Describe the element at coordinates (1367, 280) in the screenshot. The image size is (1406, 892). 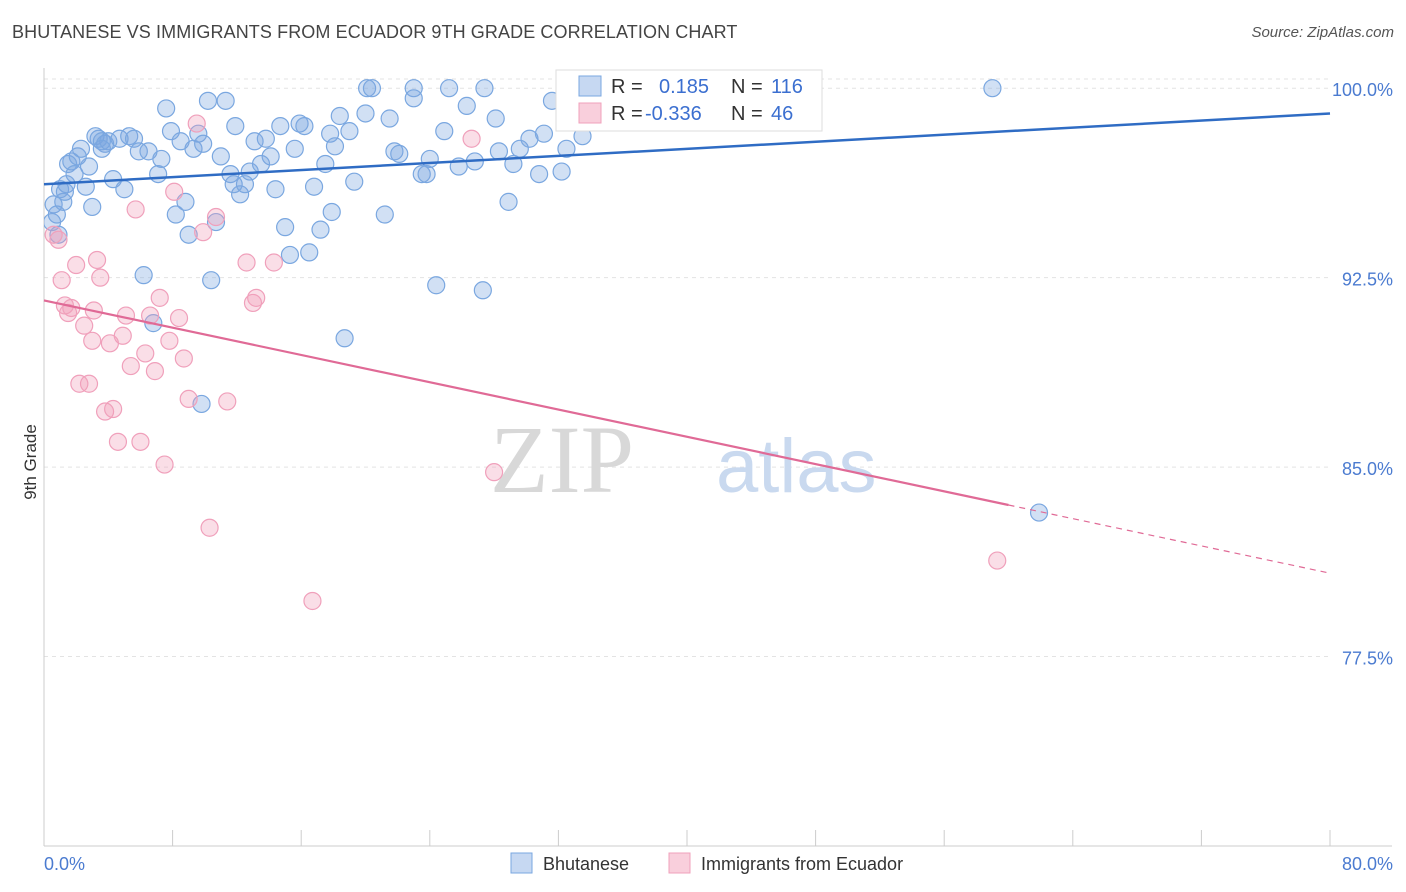
I see `y-tick-label: 92.5%` at that location.